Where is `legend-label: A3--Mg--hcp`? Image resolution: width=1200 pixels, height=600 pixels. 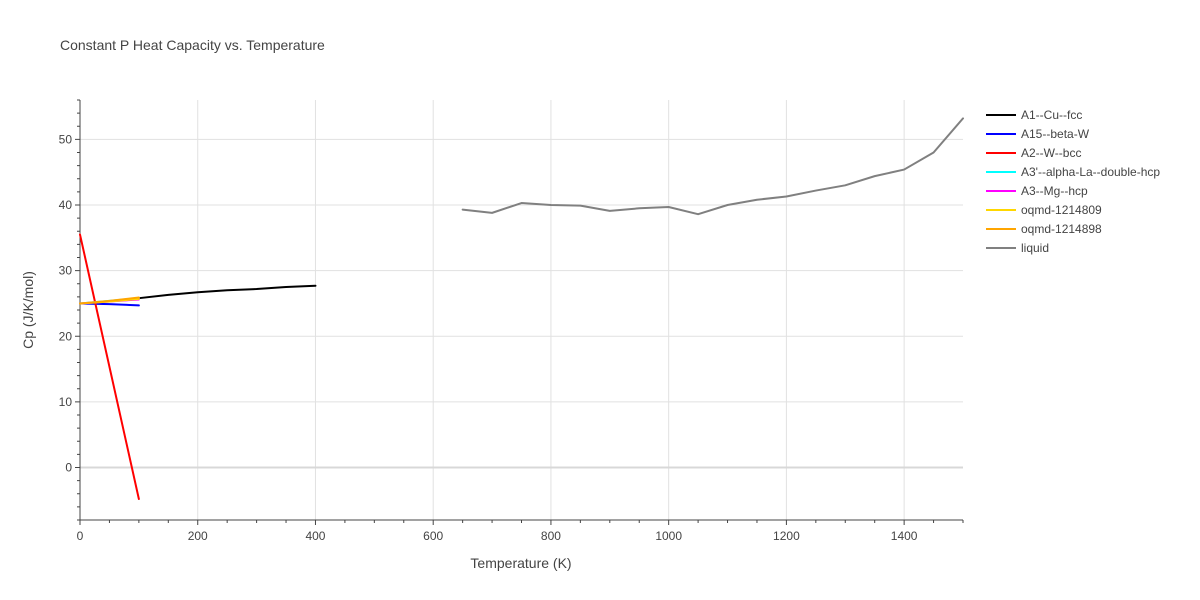
legend-label: A3--Mg--hcp is located at coordinates (1054, 191).